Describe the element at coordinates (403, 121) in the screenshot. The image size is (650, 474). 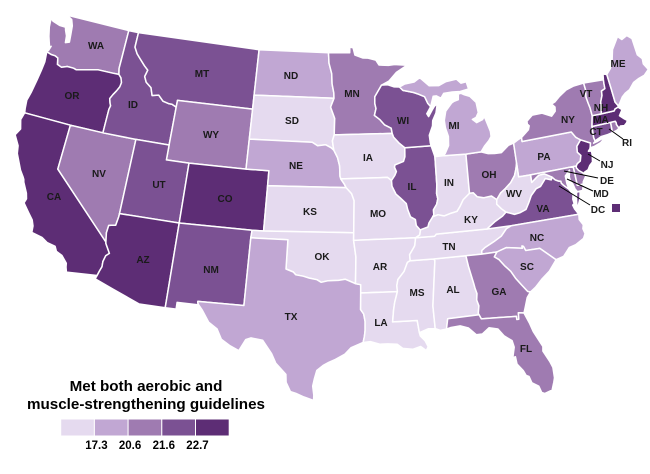
I see `svg-text: WI` at that location.